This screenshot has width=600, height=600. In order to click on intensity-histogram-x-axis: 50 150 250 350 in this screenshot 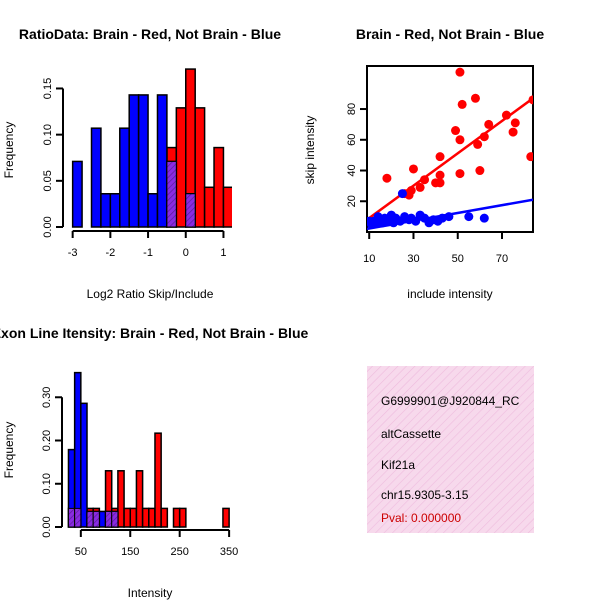, I will do `click(156, 543)`.